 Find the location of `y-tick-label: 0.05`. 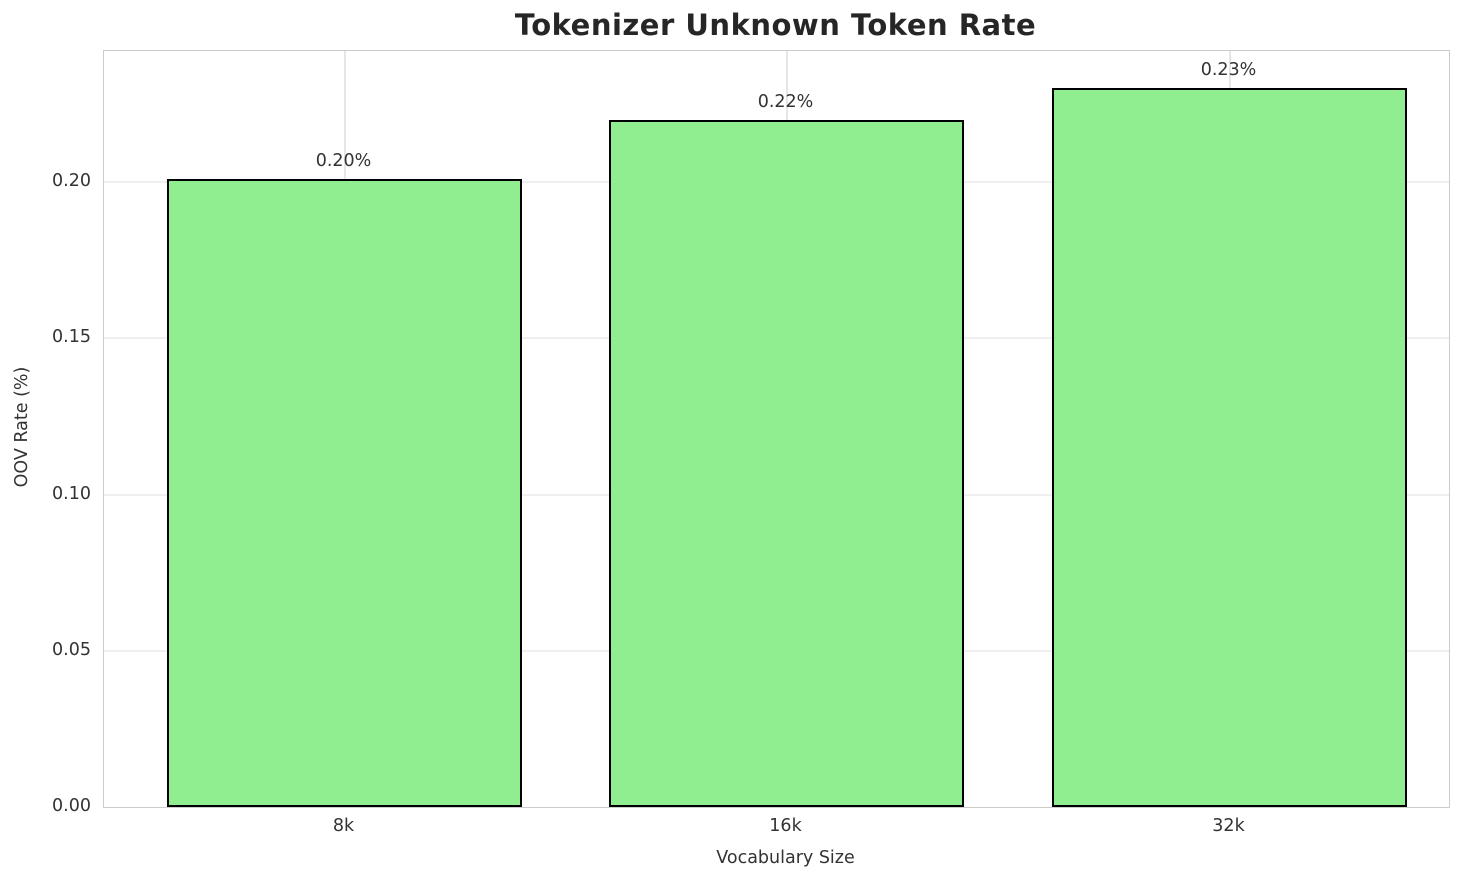

y-tick-label: 0.05 is located at coordinates (71, 649).